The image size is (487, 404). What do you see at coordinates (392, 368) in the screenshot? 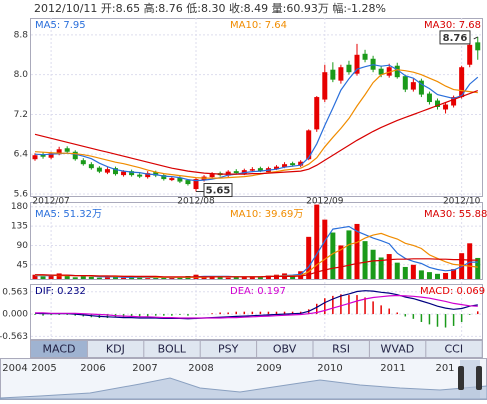
I see `navigator-year: 2011` at bounding box center [392, 368].